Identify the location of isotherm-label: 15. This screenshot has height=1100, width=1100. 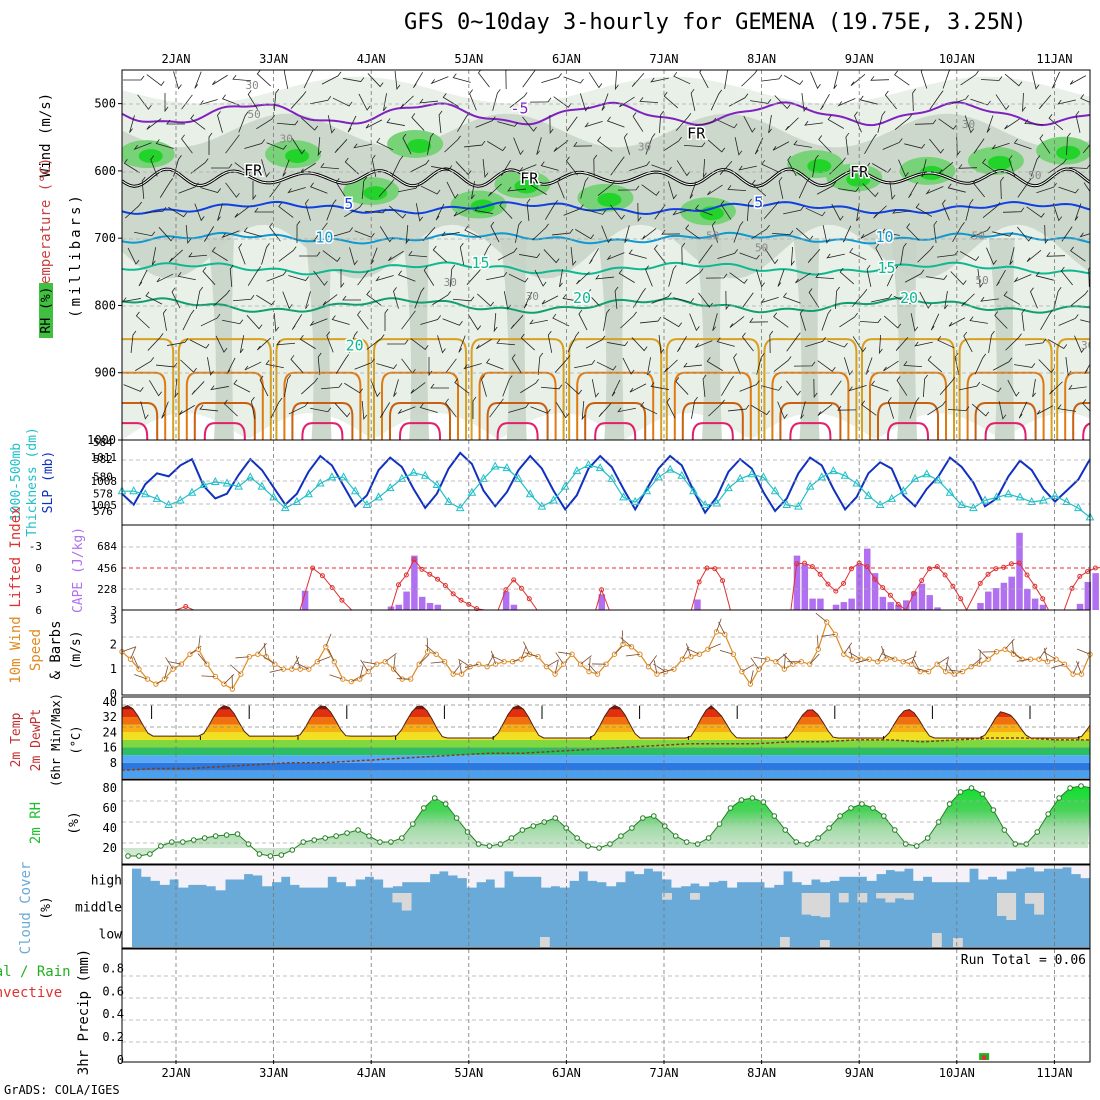
(886, 268).